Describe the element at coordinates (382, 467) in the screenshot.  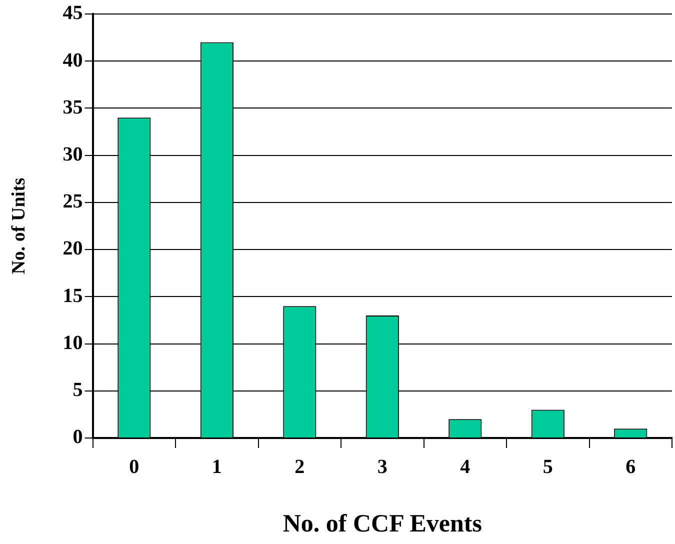
I see `x-tick-label: 3` at that location.